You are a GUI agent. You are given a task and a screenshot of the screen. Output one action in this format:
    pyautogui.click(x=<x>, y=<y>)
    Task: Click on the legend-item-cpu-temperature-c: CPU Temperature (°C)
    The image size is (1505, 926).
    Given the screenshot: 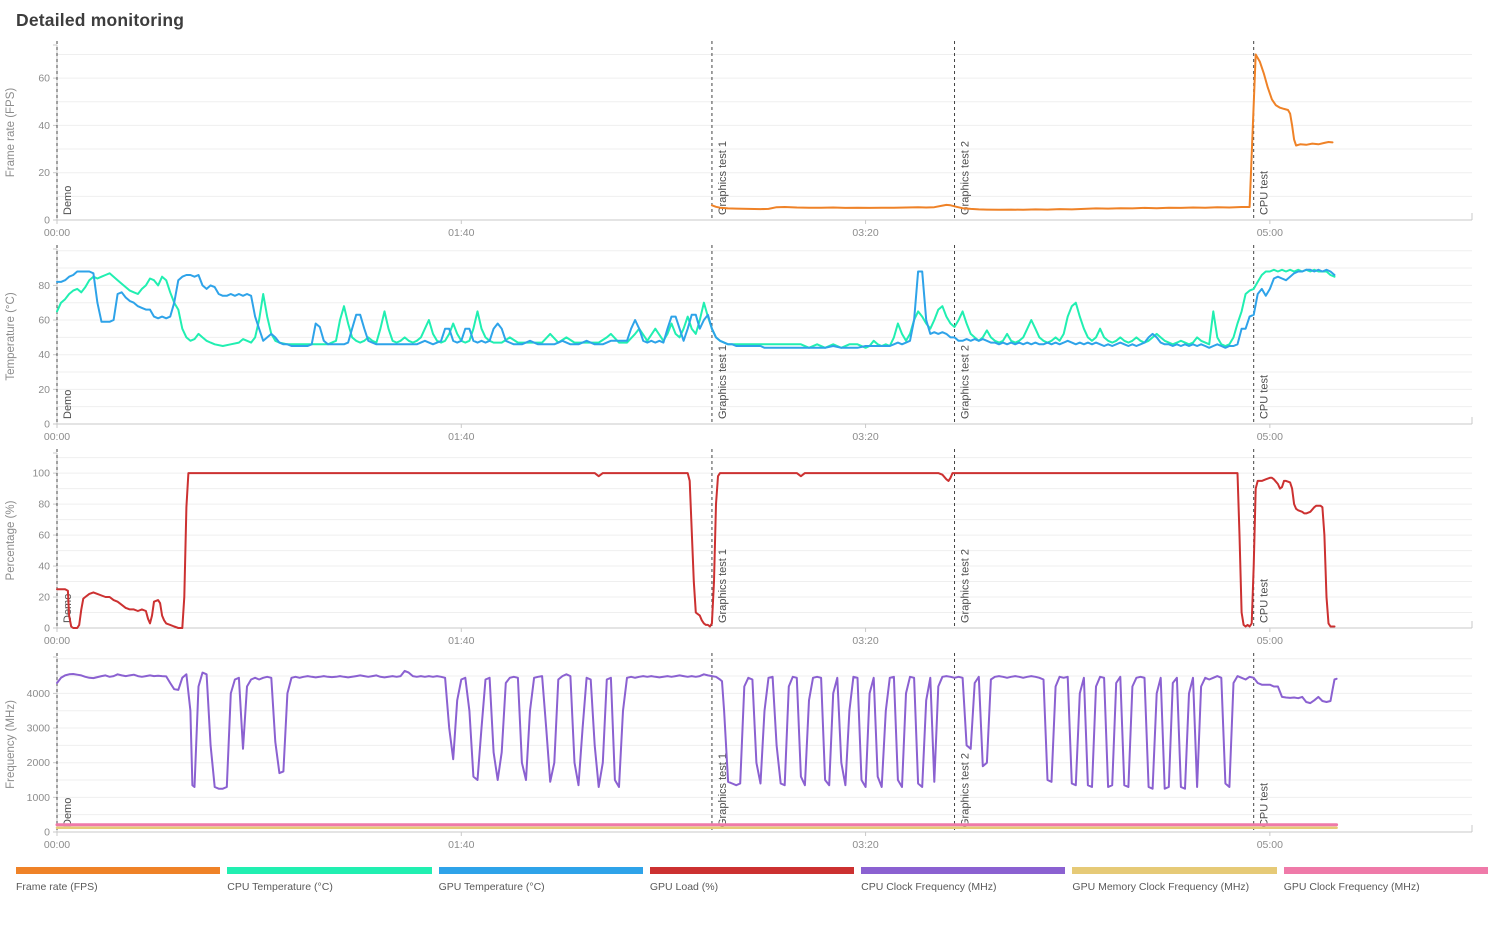 What is the action you would take?
    pyautogui.click(x=329, y=880)
    